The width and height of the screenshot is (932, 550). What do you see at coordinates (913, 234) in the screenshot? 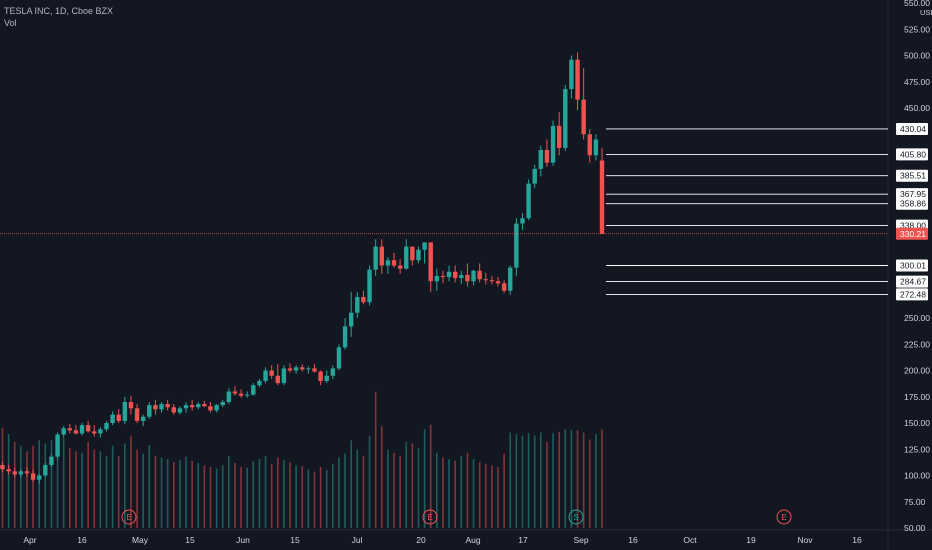
I see `last-price-label: 330.21` at bounding box center [913, 234].